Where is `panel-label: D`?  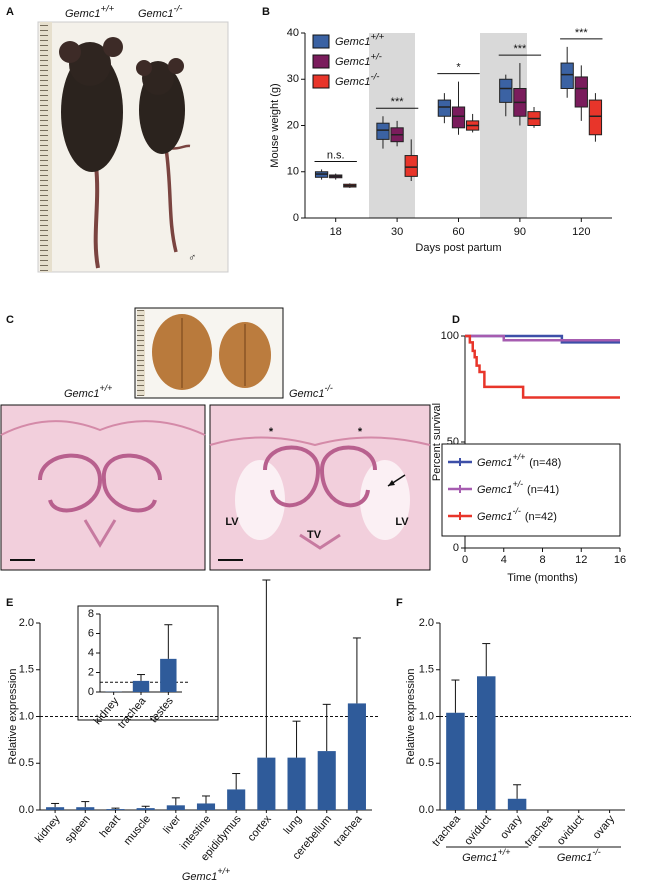 panel-label: D is located at coordinates (456, 320).